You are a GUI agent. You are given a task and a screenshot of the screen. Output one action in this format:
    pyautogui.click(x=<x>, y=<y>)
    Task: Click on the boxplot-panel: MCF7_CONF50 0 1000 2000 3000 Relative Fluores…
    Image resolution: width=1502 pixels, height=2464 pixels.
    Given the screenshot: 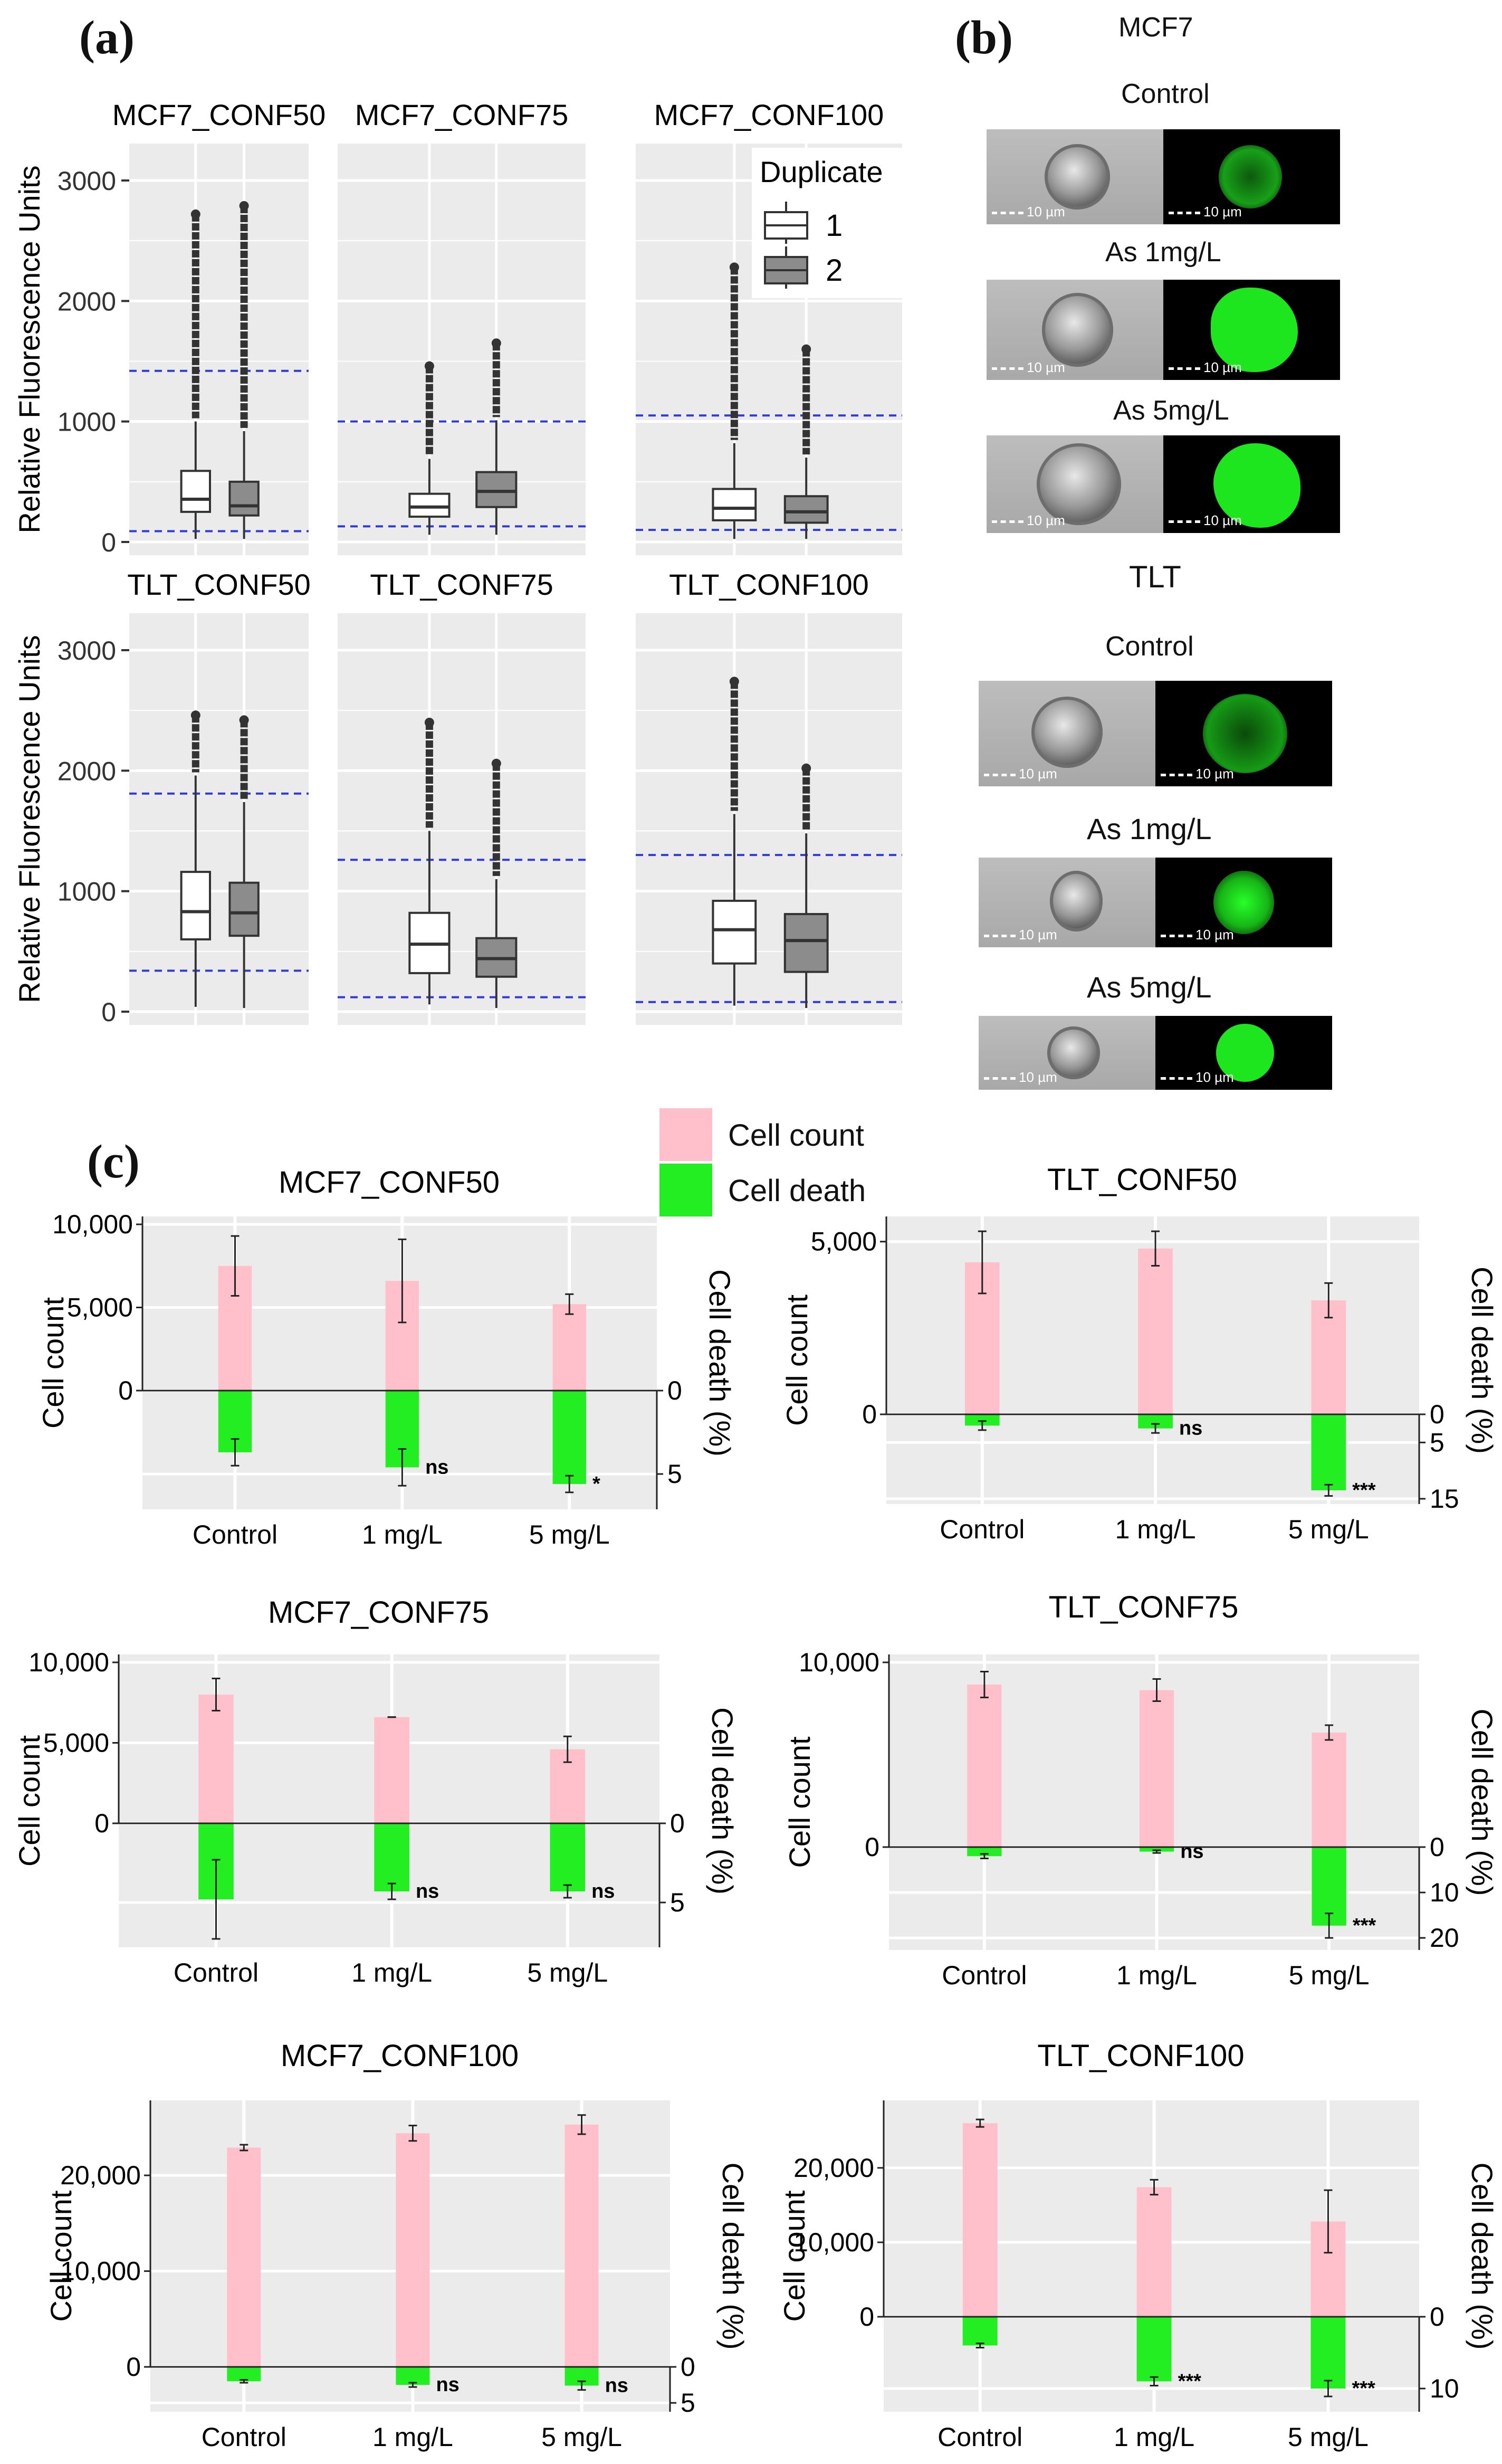 What is the action you would take?
    pyautogui.click(x=169, y=327)
    